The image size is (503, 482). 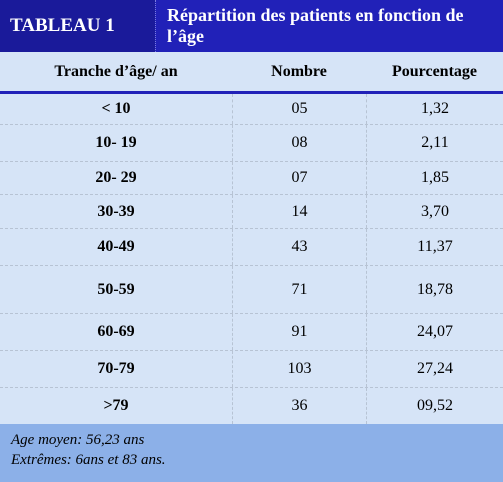 What do you see at coordinates (251, 73) in the screenshot?
I see `column-header-row: Tranche d’âge/ an Nombre Pourcentage` at bounding box center [251, 73].